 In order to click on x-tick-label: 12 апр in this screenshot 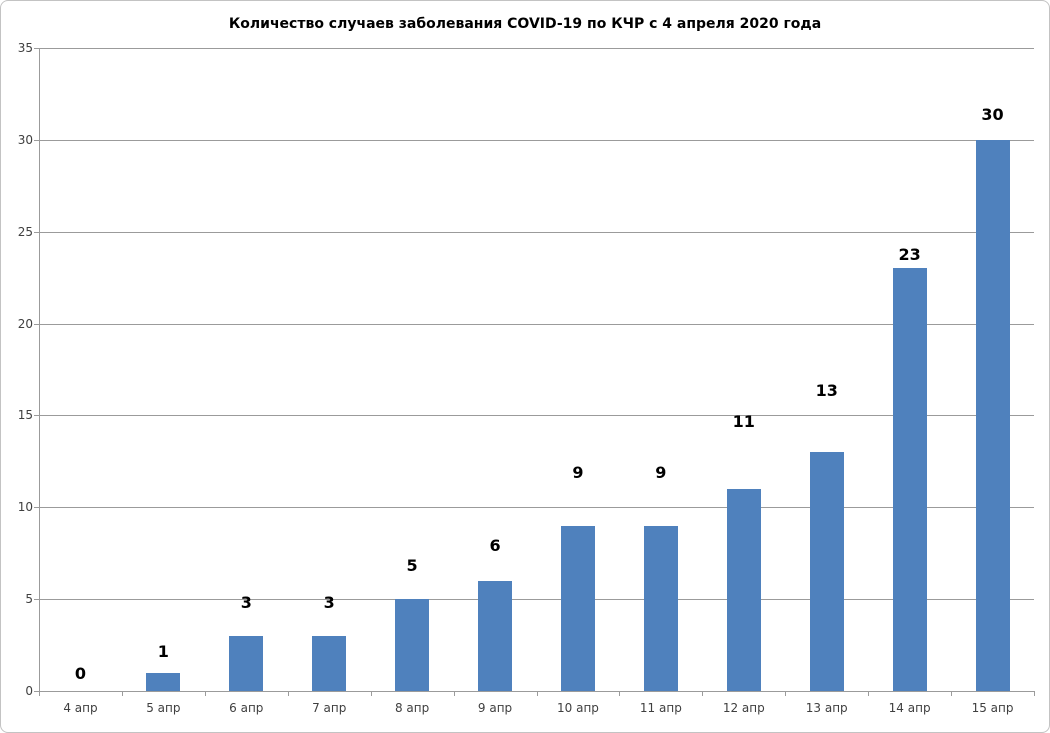, I will do `click(743, 708)`.